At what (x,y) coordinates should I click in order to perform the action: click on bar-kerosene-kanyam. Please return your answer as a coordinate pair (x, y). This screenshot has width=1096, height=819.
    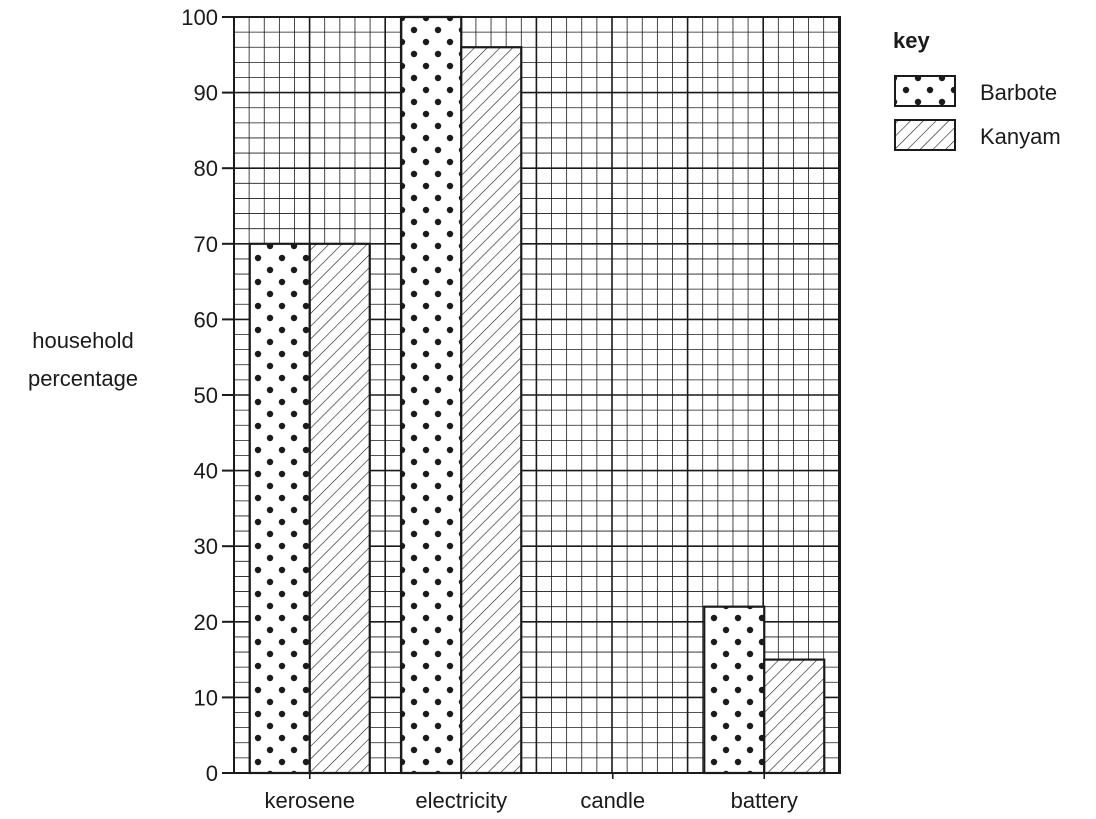
    Looking at the image, I should click on (339, 508).